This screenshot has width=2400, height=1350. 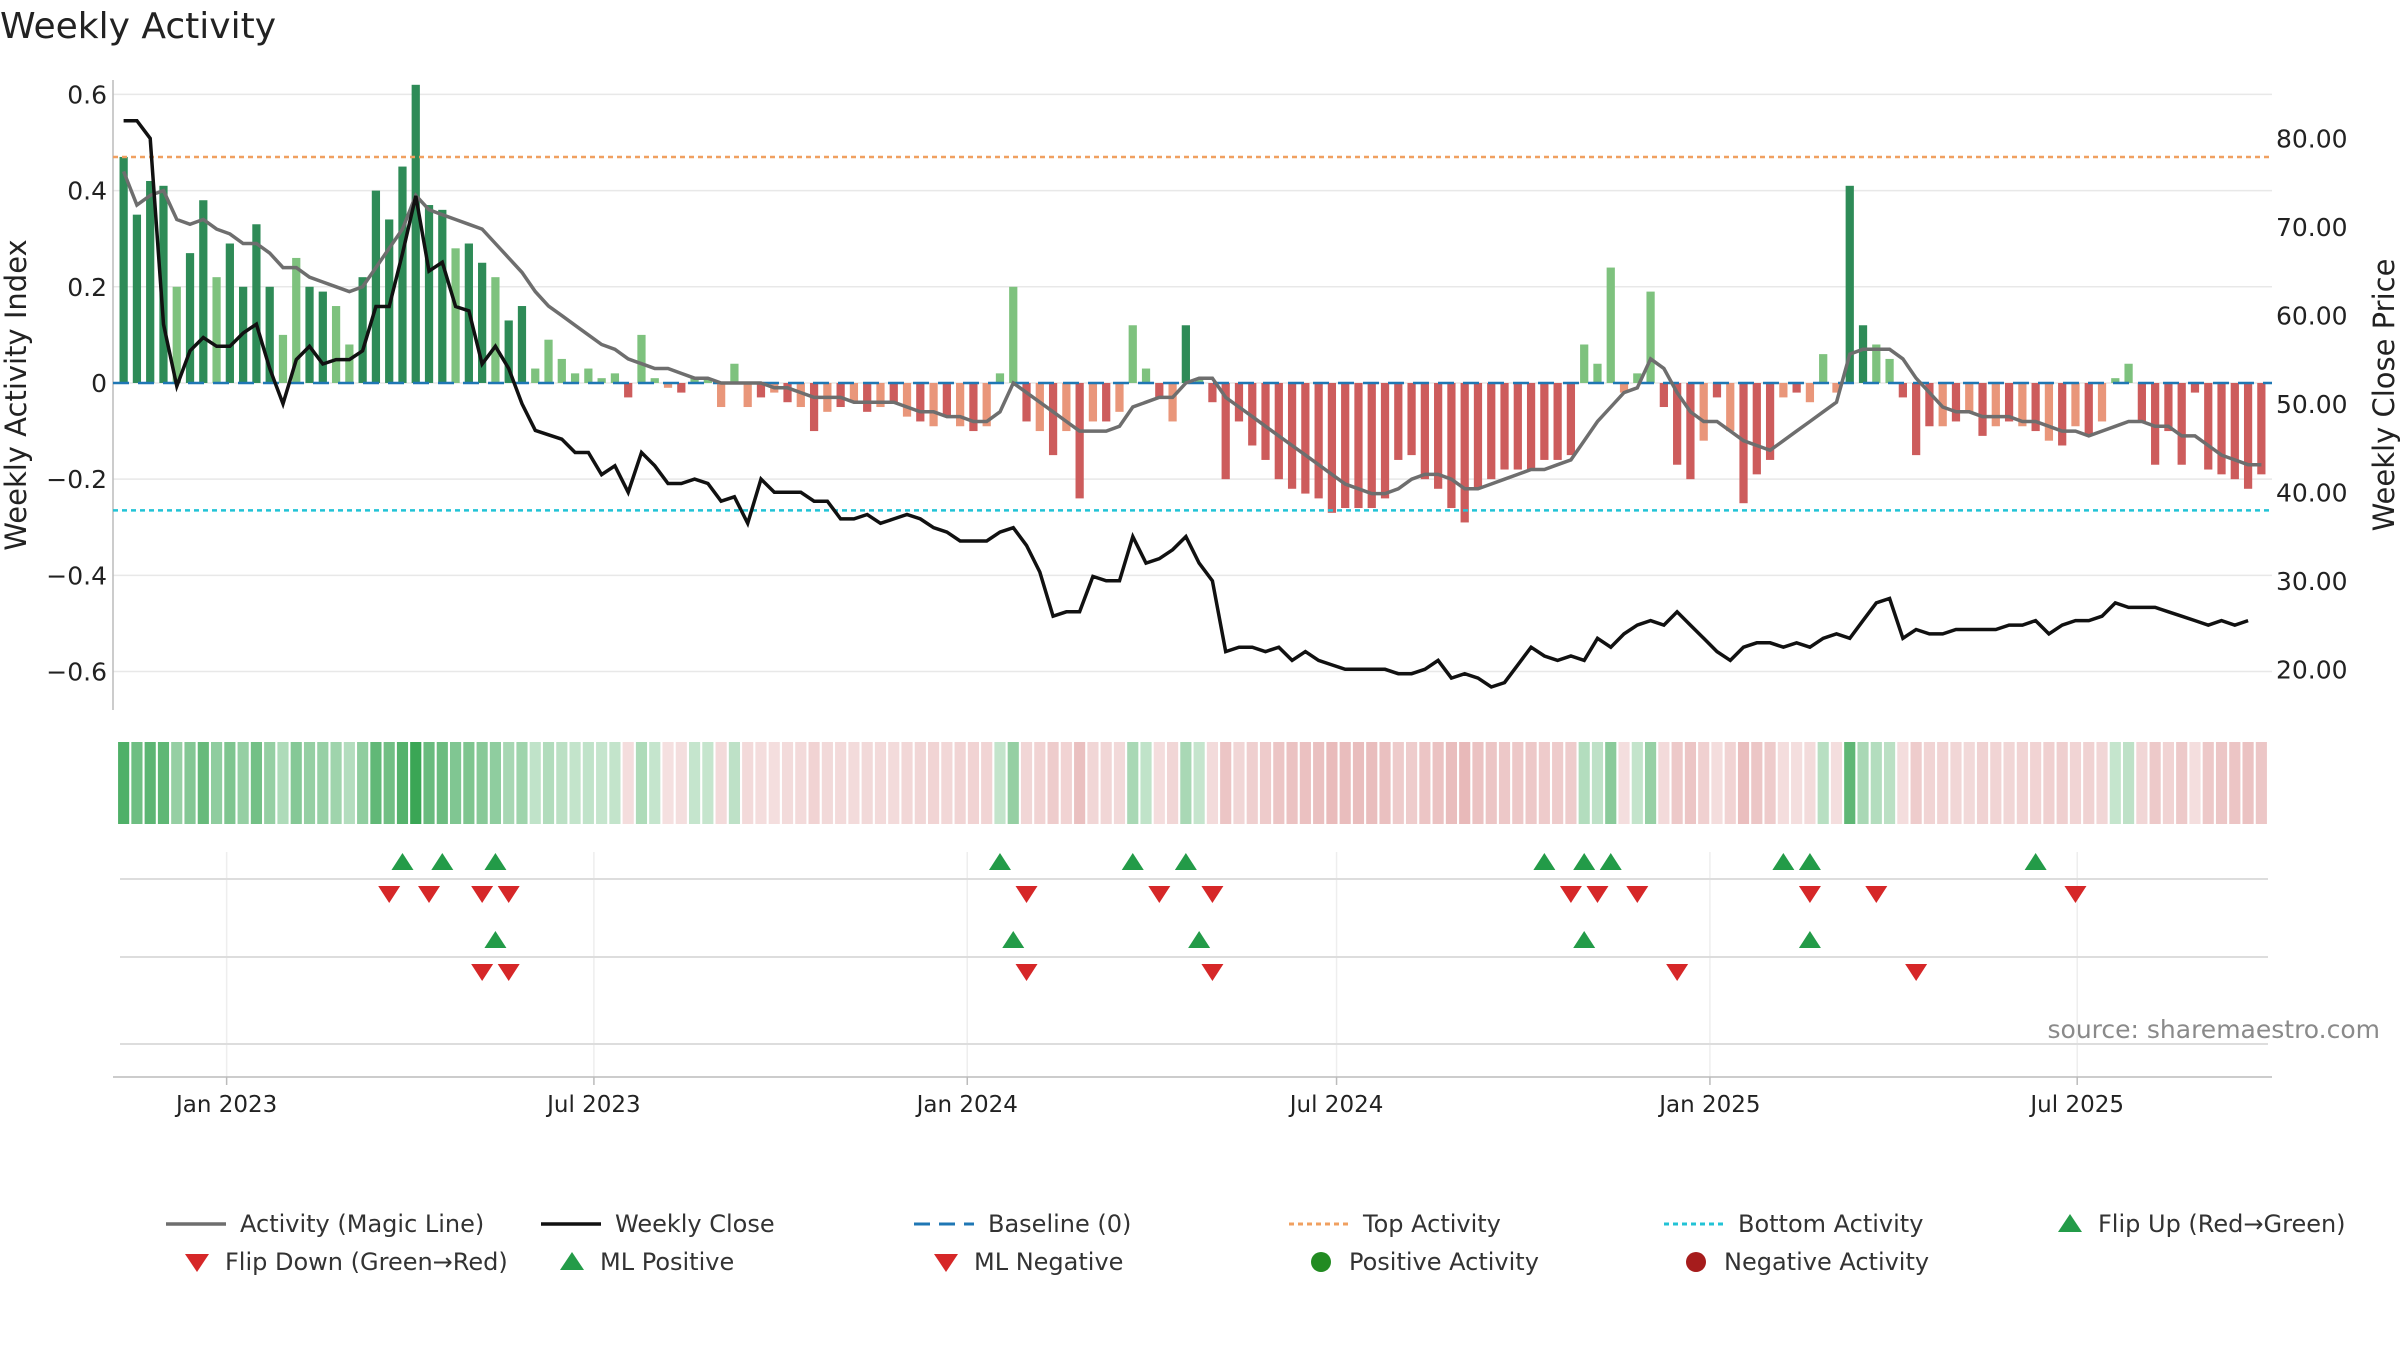 I want to click on flip-up-marker, so click(x=1809, y=861).